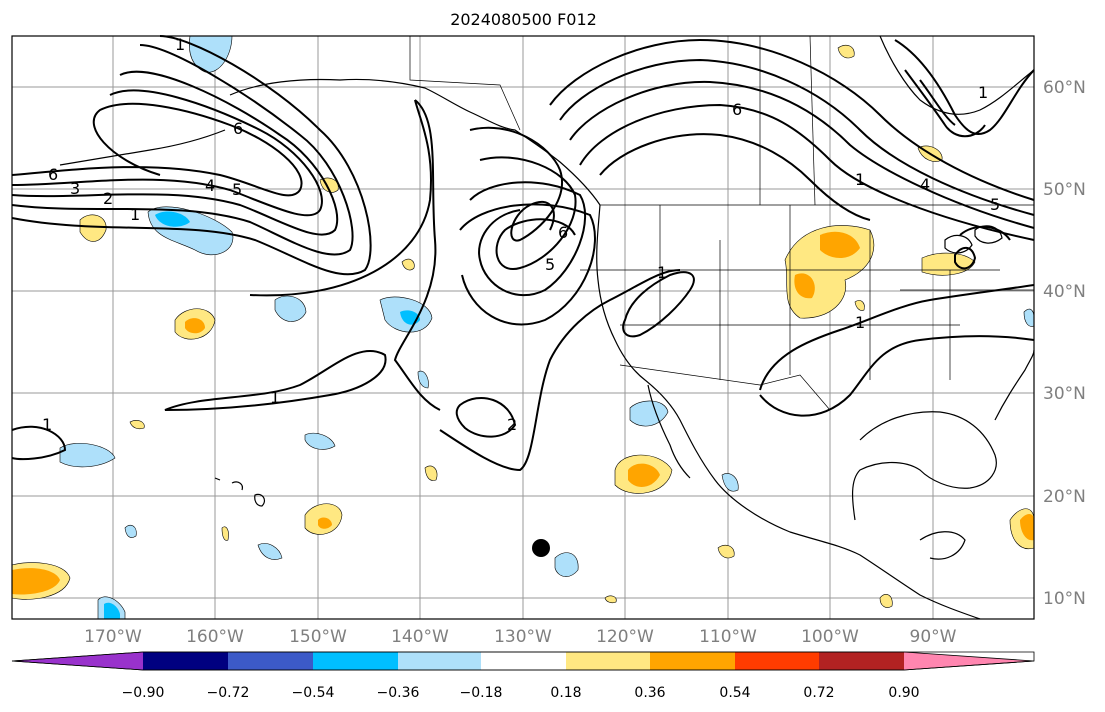 Image resolution: width=1105 pixels, height=712 pixels. I want to click on lon-label-150w: 150°W, so click(318, 637).